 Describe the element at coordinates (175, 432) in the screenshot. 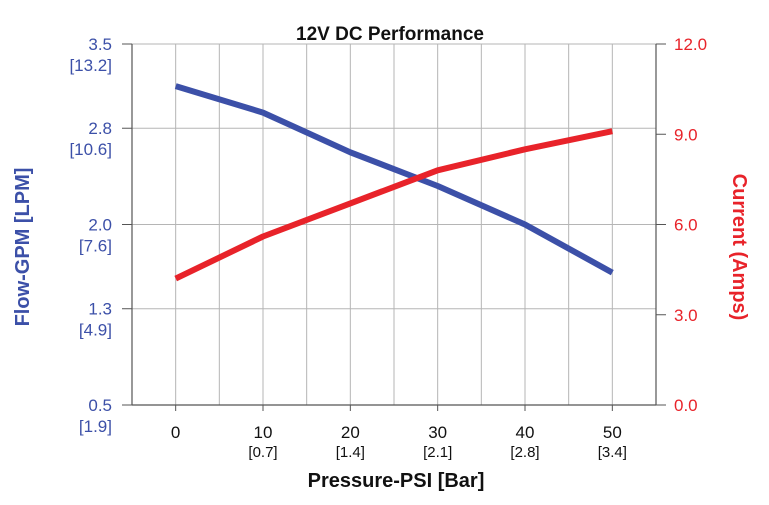

I see `x-tick-label: 0` at that location.